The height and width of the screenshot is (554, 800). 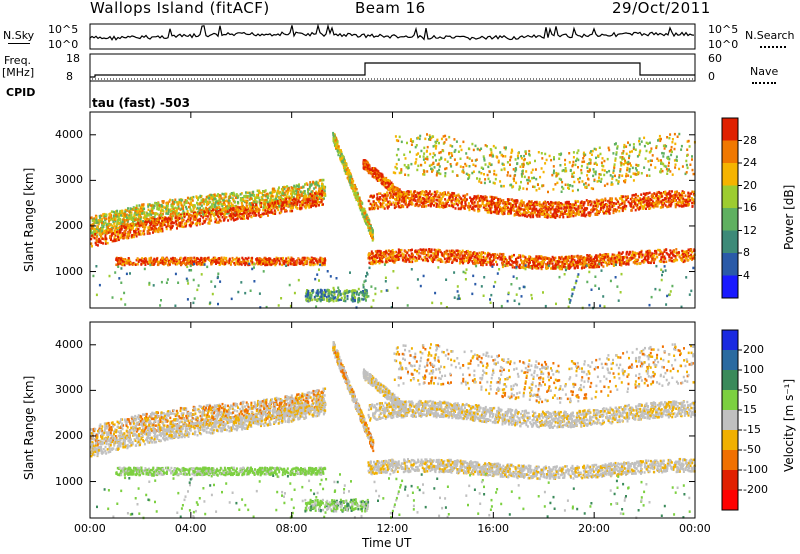 I want to click on cpid-value: tau (fast) -503, so click(x=141, y=103).